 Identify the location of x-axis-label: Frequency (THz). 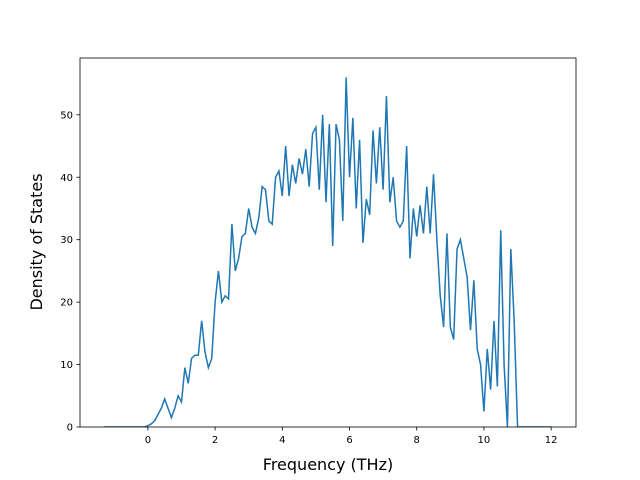
(328, 464).